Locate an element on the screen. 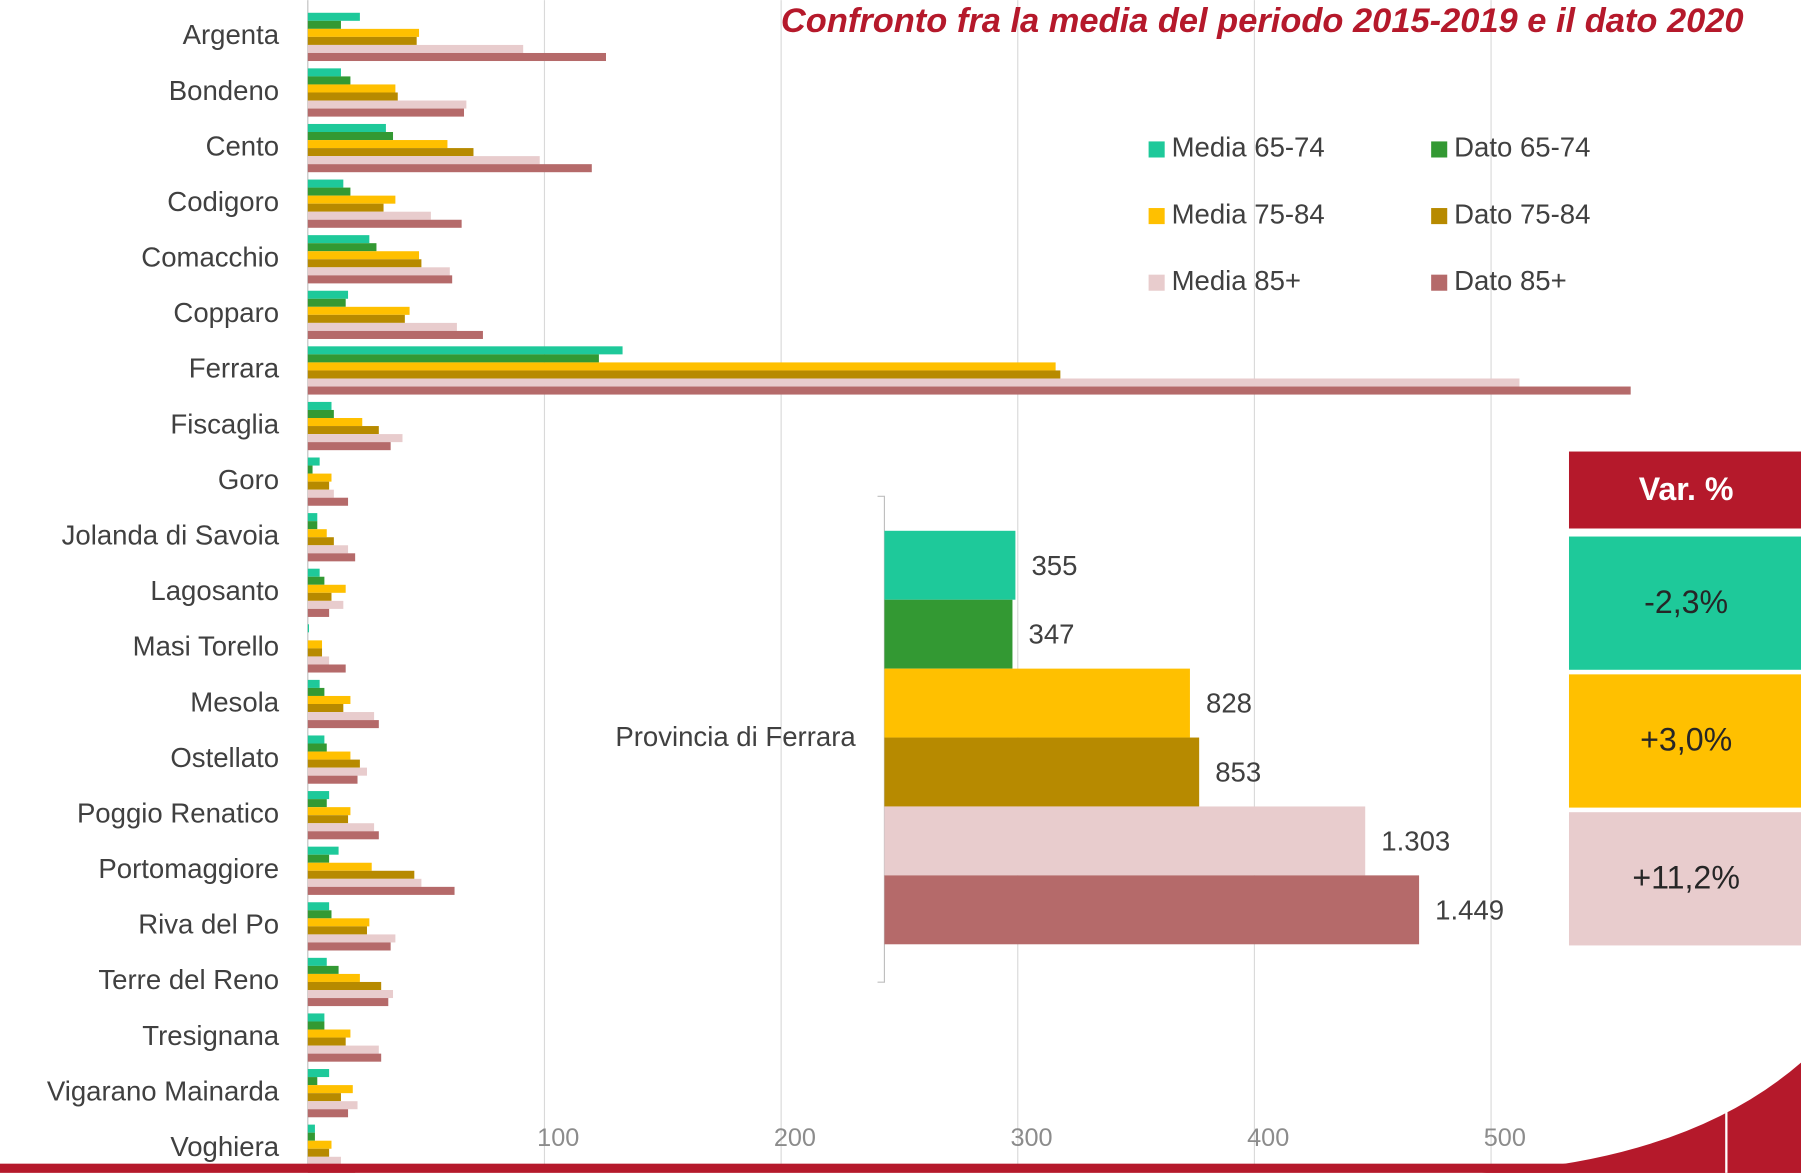  table-cell-text: -2,3% is located at coordinates (1686, 602).